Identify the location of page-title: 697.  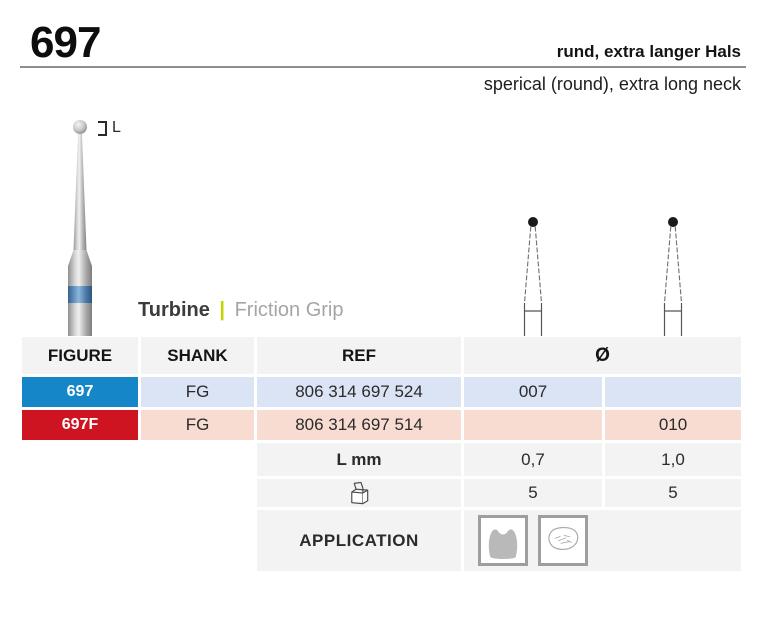
(65, 42).